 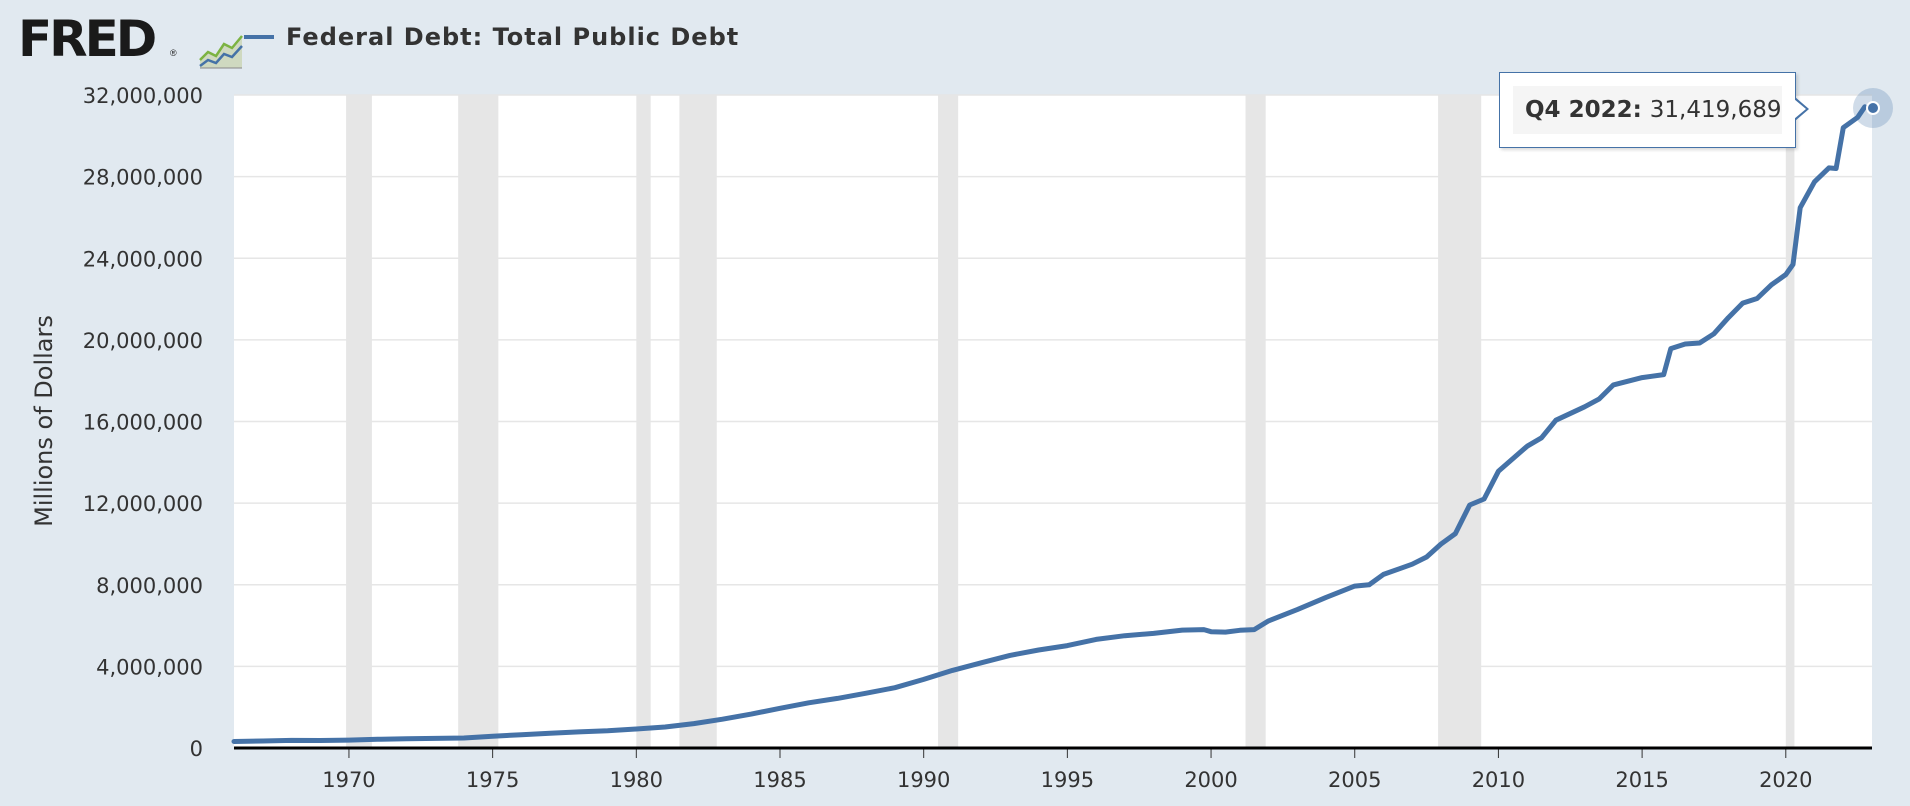 What do you see at coordinates (143, 504) in the screenshot?
I see `y-tick-label: 12,000,000` at bounding box center [143, 504].